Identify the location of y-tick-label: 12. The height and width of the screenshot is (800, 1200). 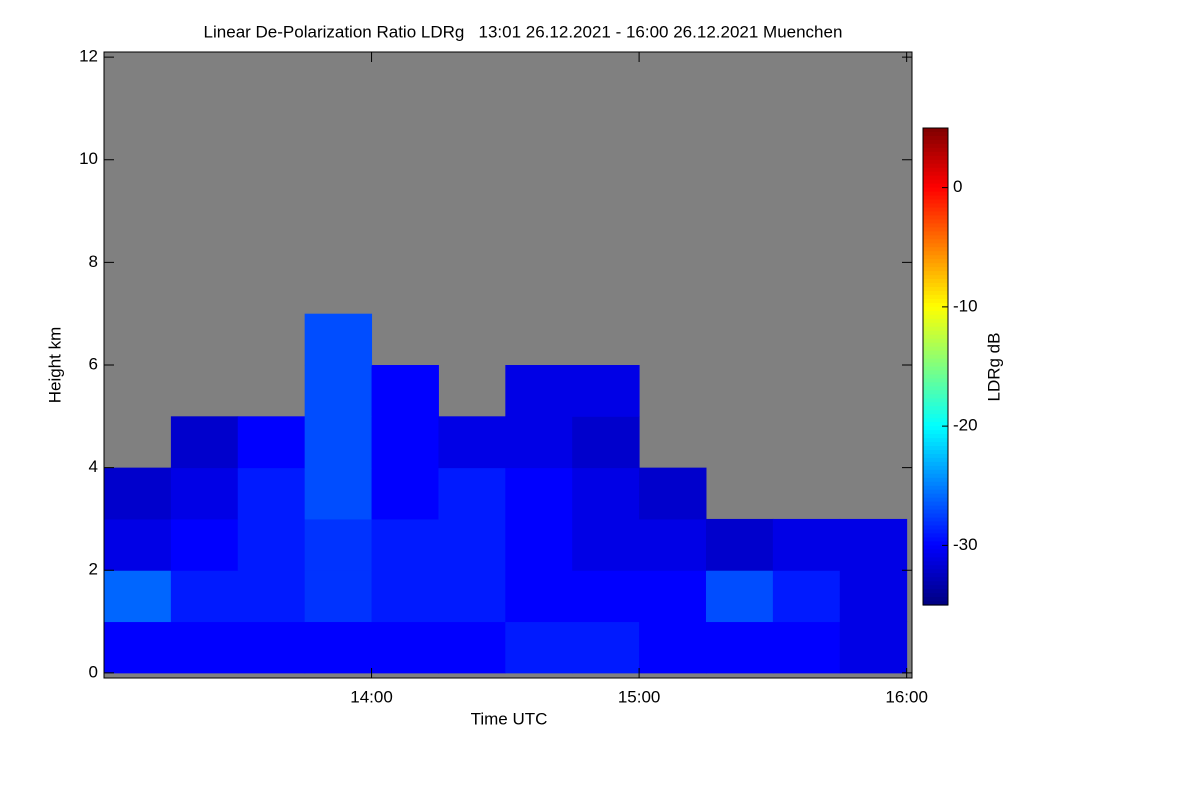
(88, 56).